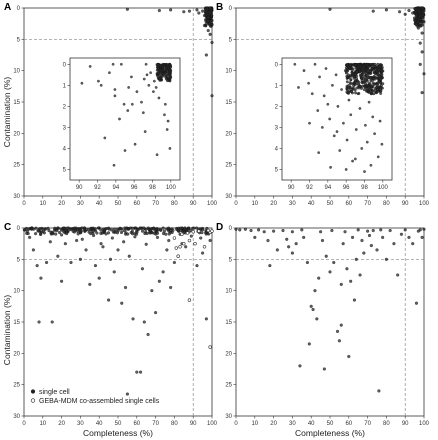 Image resolution: width=438 pixels, height=440 pixels. What do you see at coordinates (228, 354) in the screenshot?
I see `panel-d-y-tick-label: 20` at bounding box center [228, 354].